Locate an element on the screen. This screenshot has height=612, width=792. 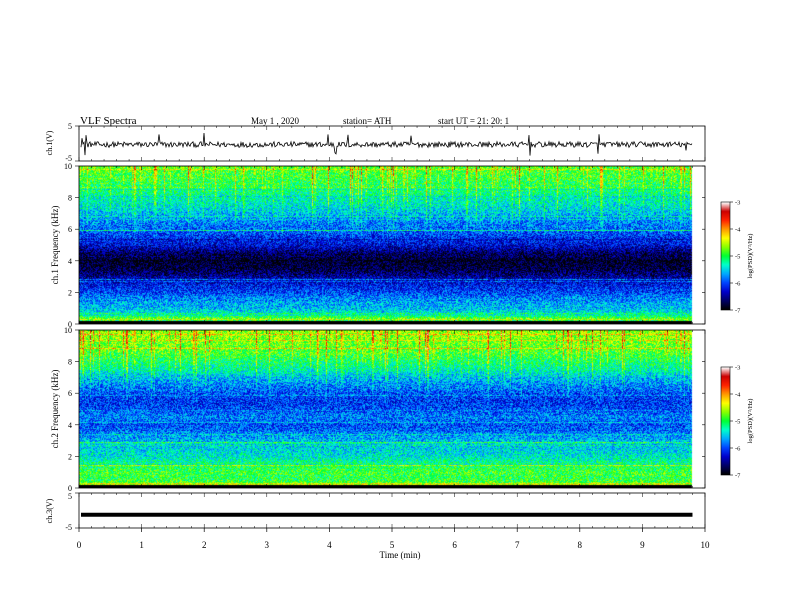
ch1-waveform-ylabel: ch.1(V) is located at coordinates (49, 142).